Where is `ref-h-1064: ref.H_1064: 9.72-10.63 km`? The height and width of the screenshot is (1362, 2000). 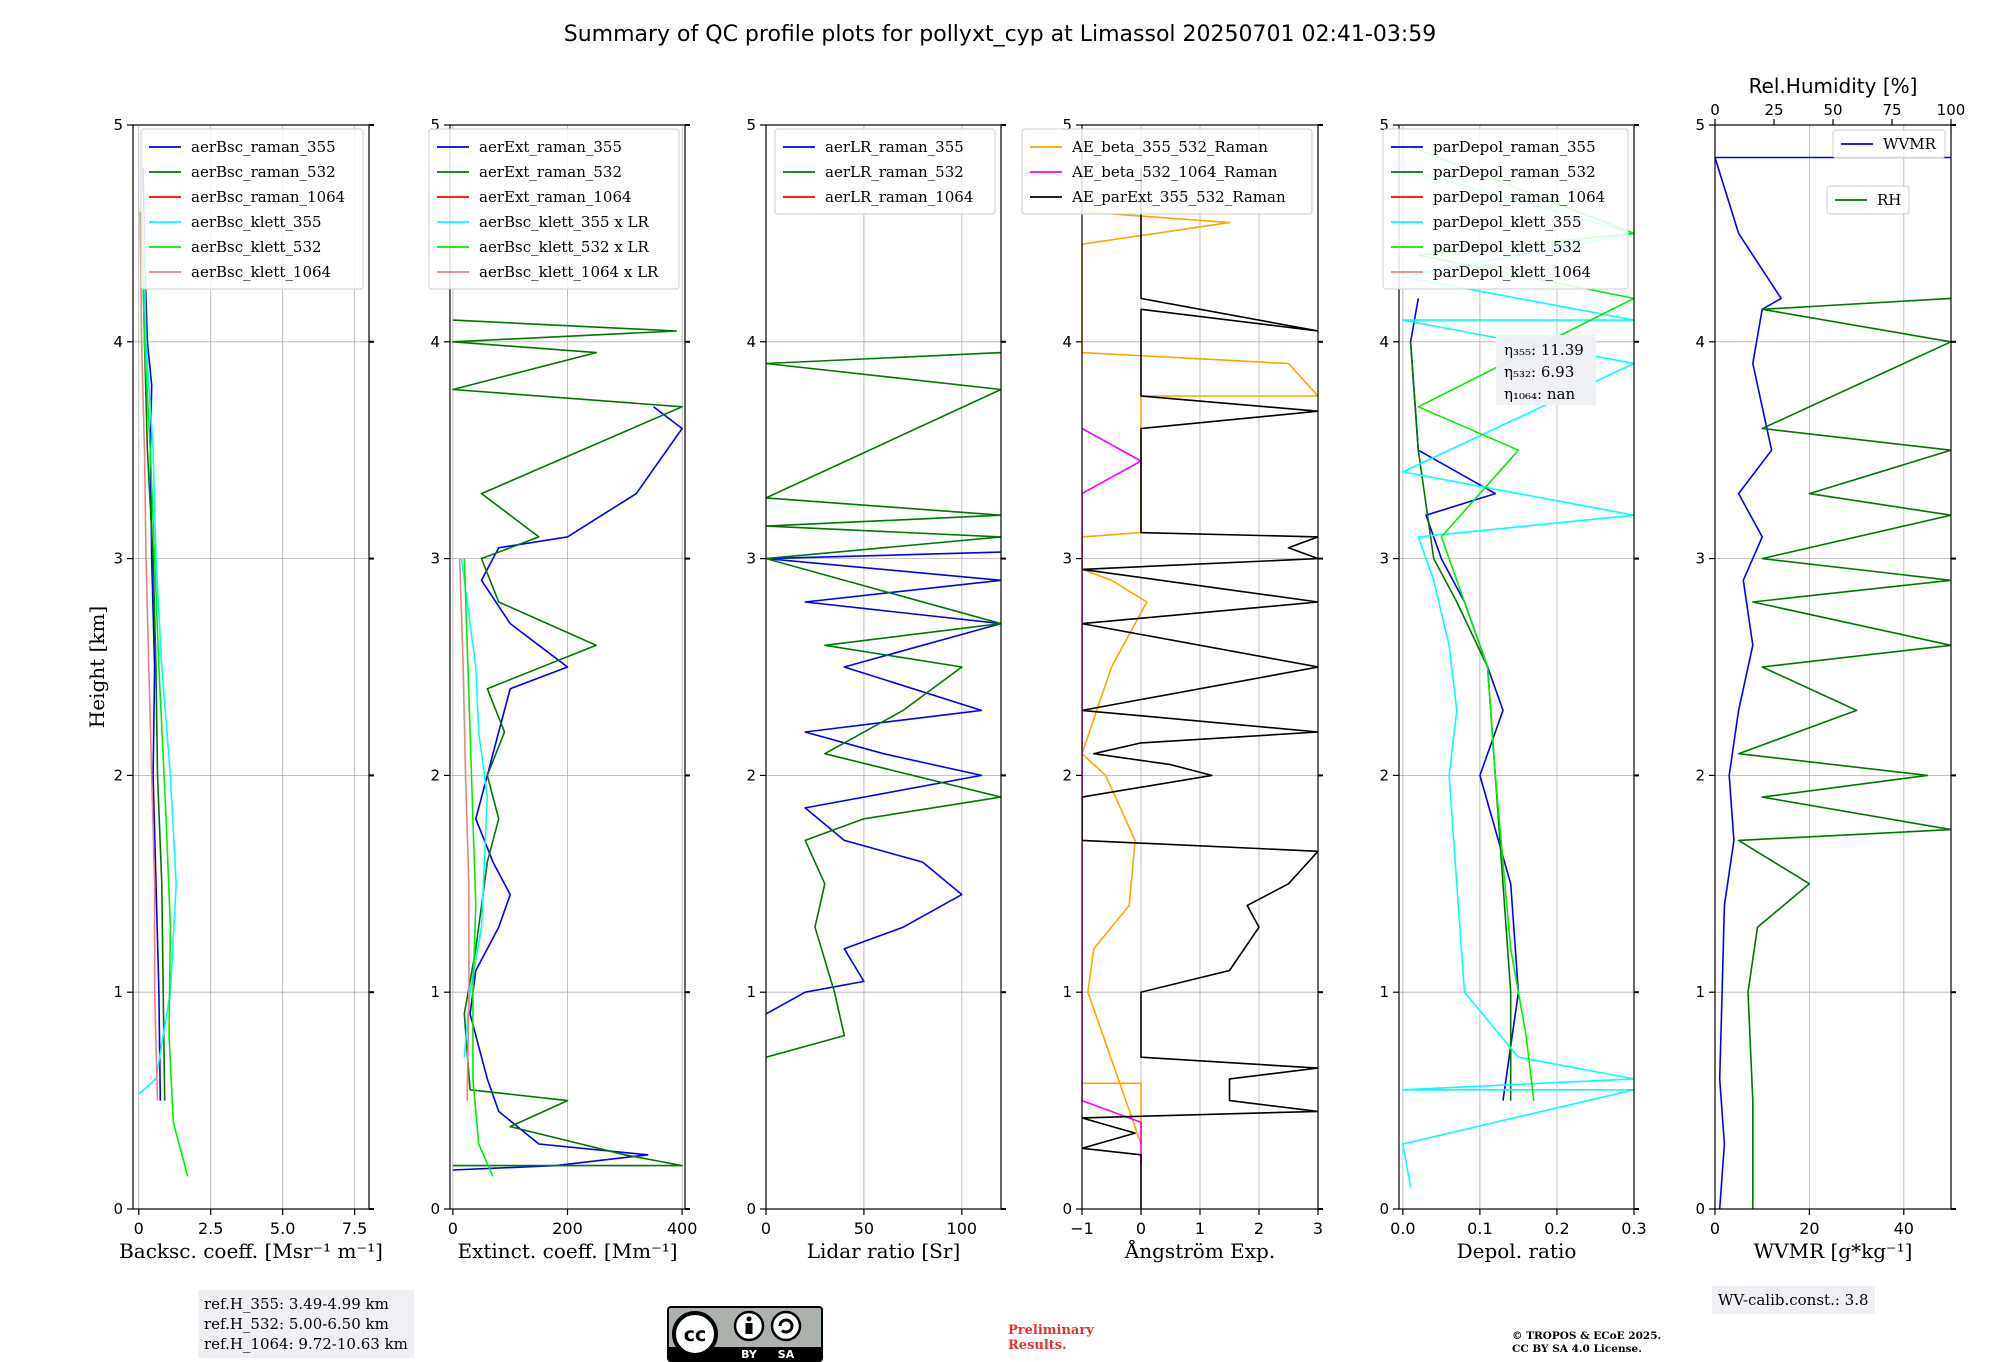
ref-h-1064: ref.H_1064: 9.72-10.63 km is located at coordinates (306, 1344).